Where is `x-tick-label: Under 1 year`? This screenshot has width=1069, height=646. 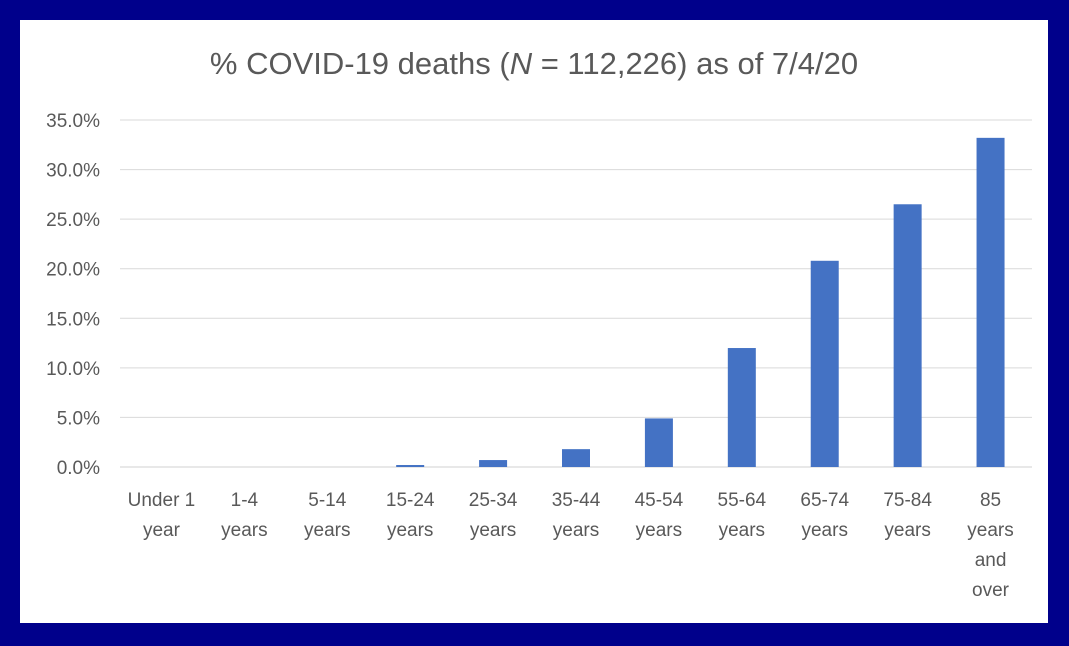
x-tick-label: Under 1 year is located at coordinates (162, 515).